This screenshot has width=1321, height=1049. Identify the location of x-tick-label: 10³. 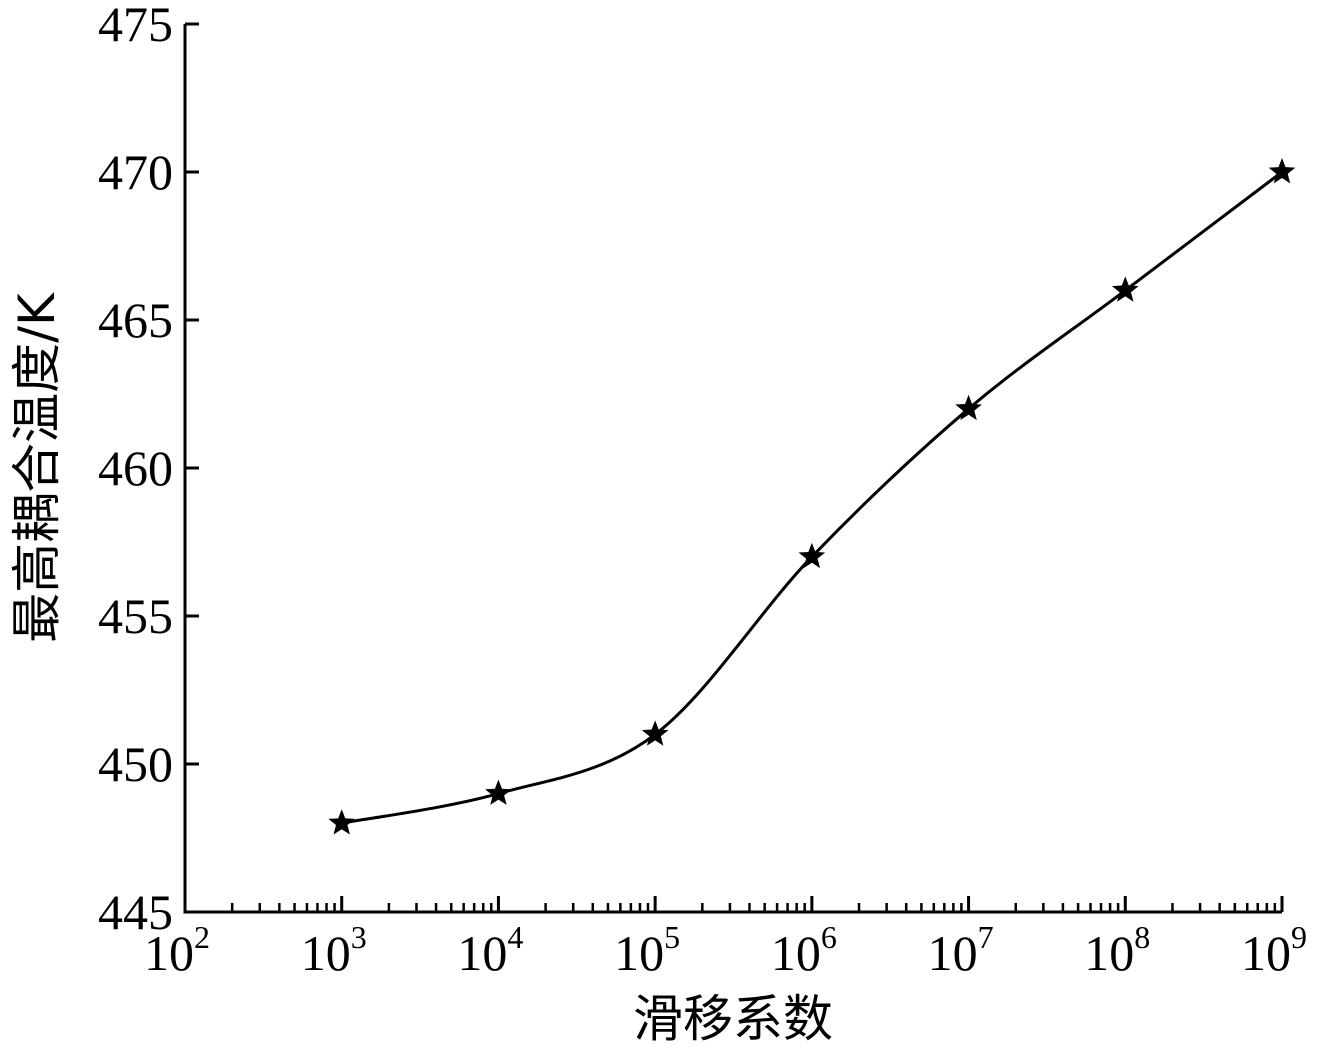
(334, 950).